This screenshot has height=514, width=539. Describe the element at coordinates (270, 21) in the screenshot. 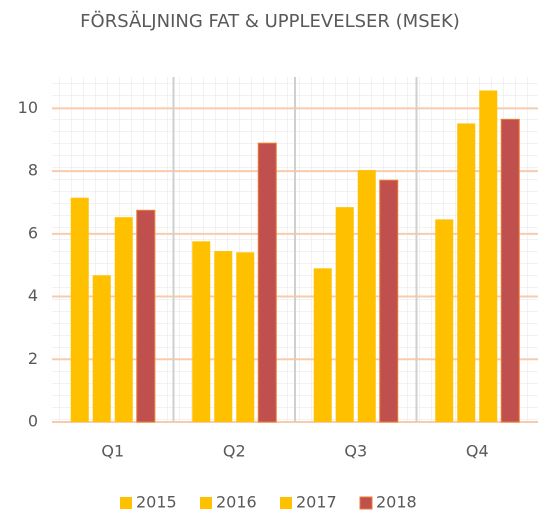

I see `chart-title: FÖRSÄLJNING FAT & UPPLEVELSER (MSEK)` at that location.